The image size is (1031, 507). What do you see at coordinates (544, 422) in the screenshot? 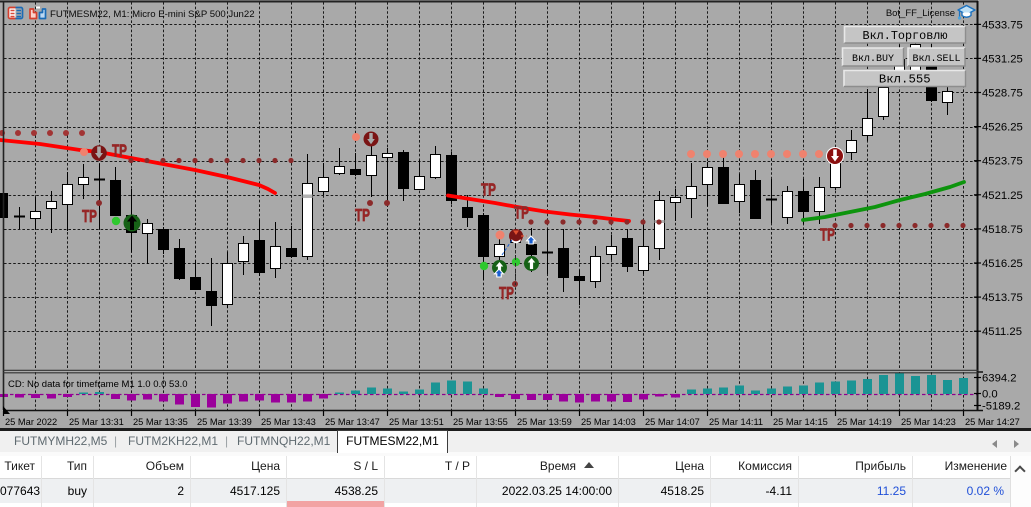
I see `svg-text: 25 Mar 13:59` at bounding box center [544, 422].